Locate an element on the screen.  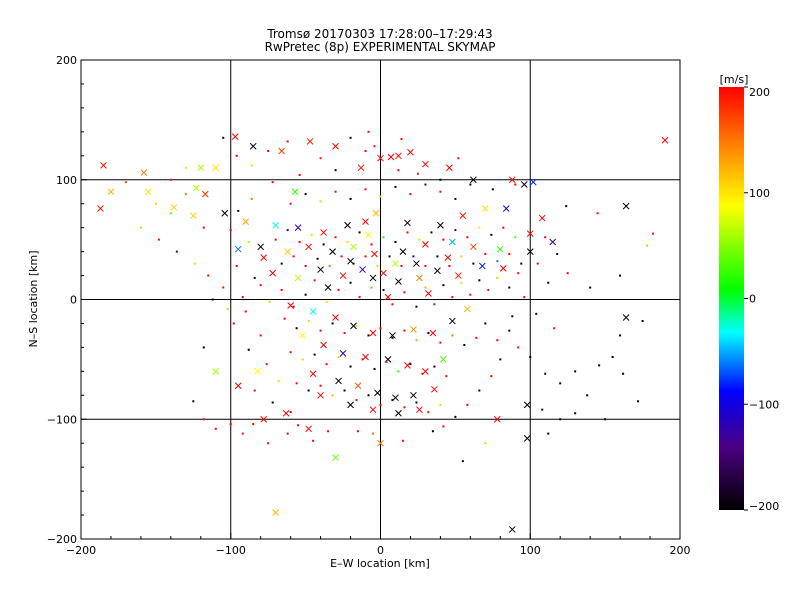
chart-title: Tromsø 20170303 17:28:00–17:29:43 is located at coordinates (379, 34).